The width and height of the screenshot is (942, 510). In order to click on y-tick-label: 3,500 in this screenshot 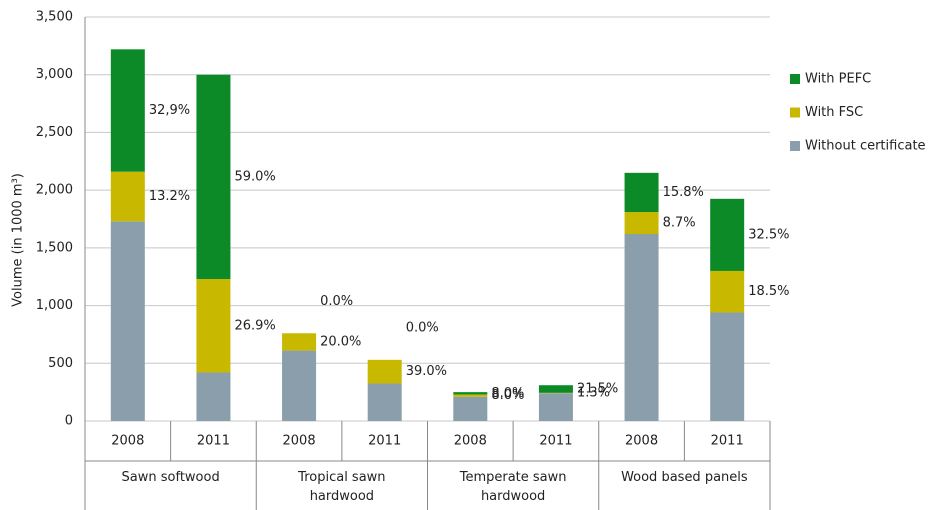, I will do `click(54, 17)`.